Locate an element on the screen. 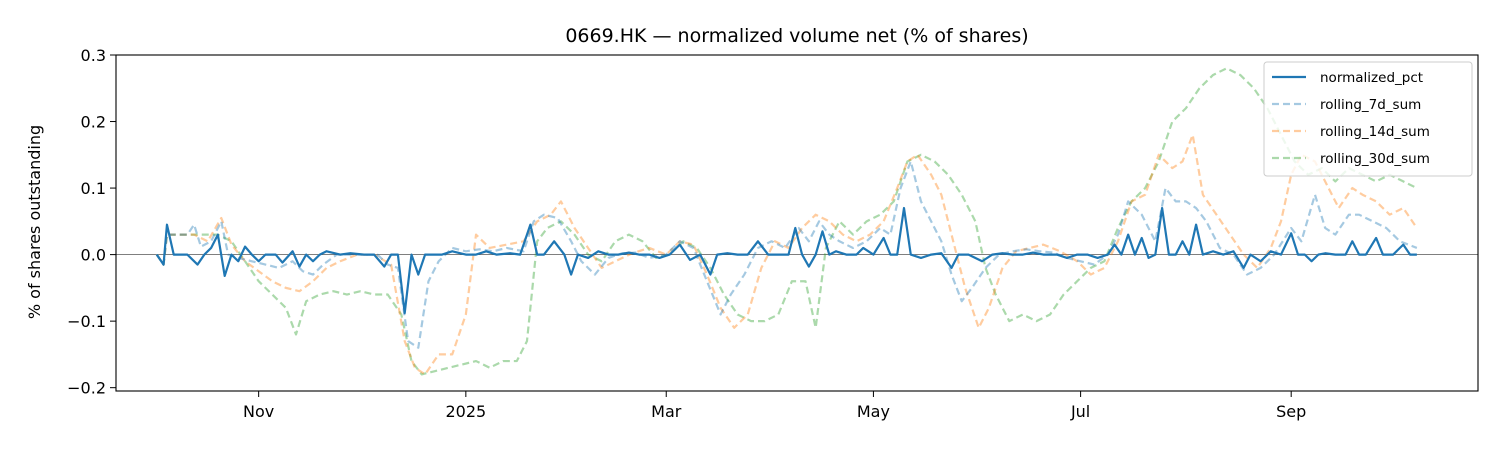 The image size is (1500, 450). legend-label: rolling_30d_sum is located at coordinates (1375, 159).